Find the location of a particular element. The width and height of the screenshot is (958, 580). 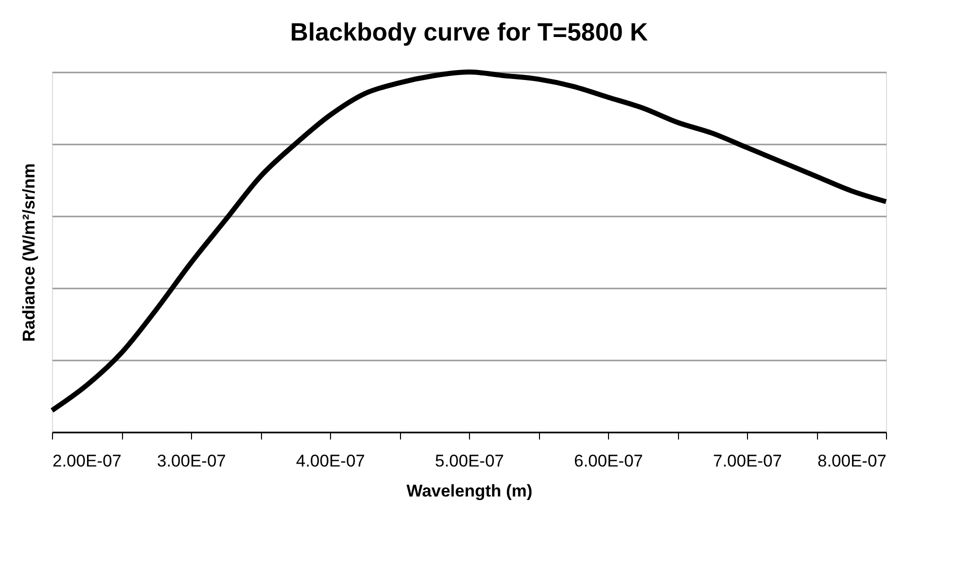

x-tick-label: 5.00E-07 is located at coordinates (469, 461).